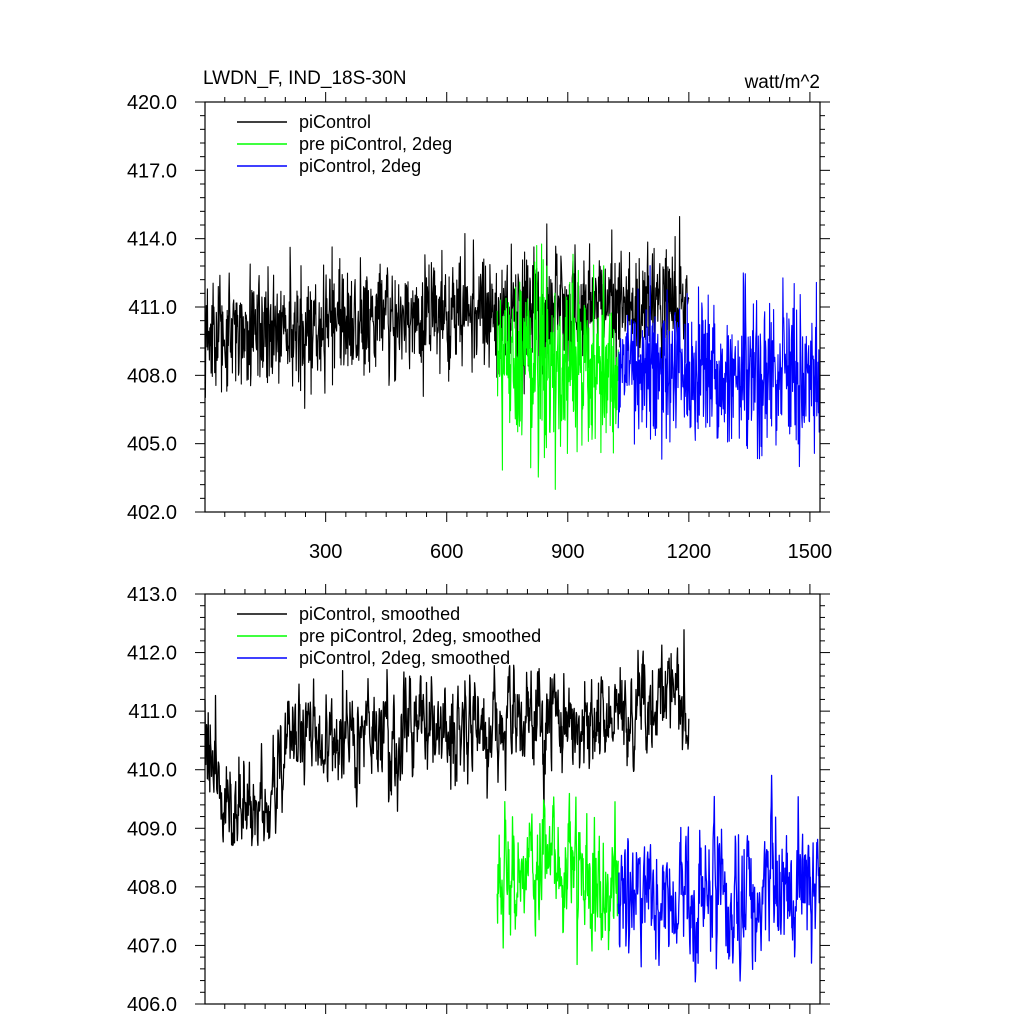  Describe the element at coordinates (447, 738) in the screenshot. I see `bottom-series-picontrol-smoothed` at that location.